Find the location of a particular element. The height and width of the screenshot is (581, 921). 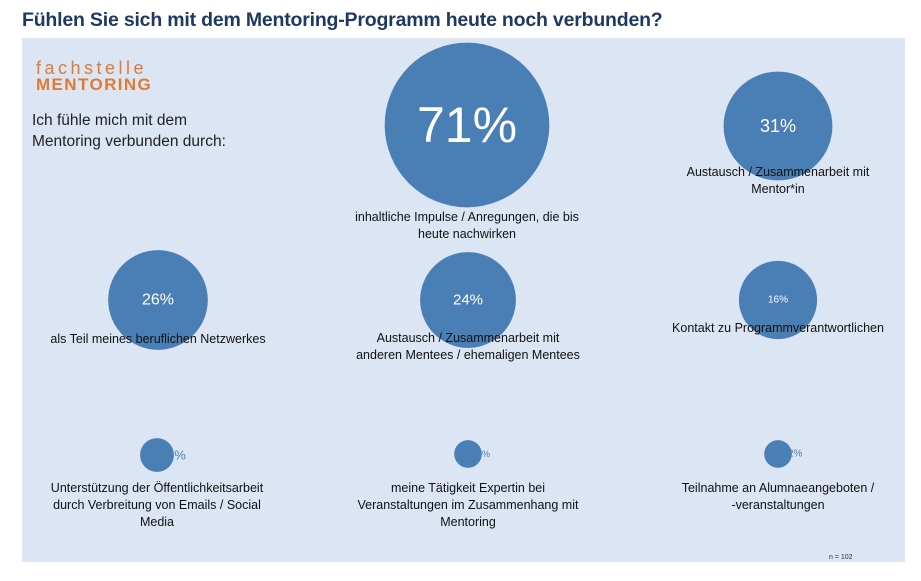

fachstelle-mentoring-logo: fachstelle MENTORING is located at coordinates (94, 76).